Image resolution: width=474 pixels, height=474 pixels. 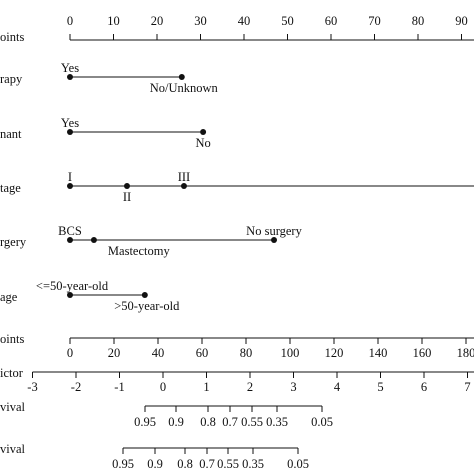 What do you see at coordinates (290, 353) in the screenshot?
I see `tick-label: 100` at bounding box center [290, 353].